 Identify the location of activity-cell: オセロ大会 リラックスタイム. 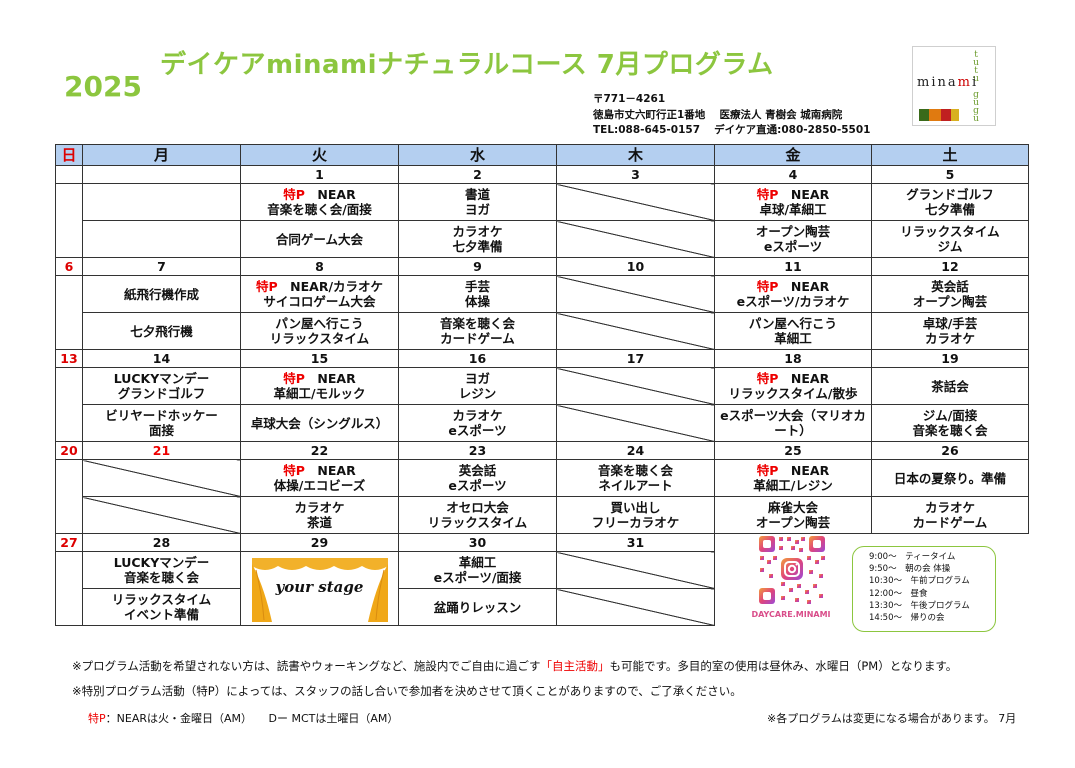
(477, 515).